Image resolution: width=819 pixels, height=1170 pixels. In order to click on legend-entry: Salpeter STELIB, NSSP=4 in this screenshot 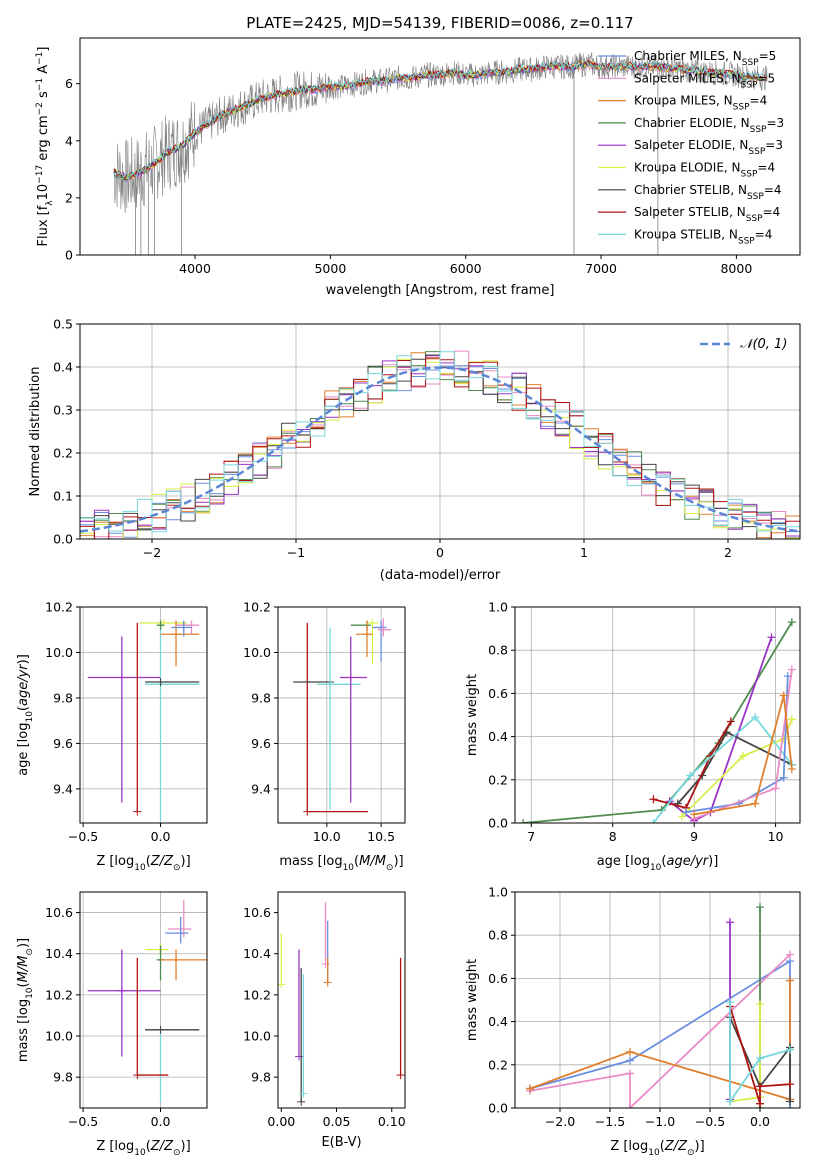, I will do `click(707, 214)`.